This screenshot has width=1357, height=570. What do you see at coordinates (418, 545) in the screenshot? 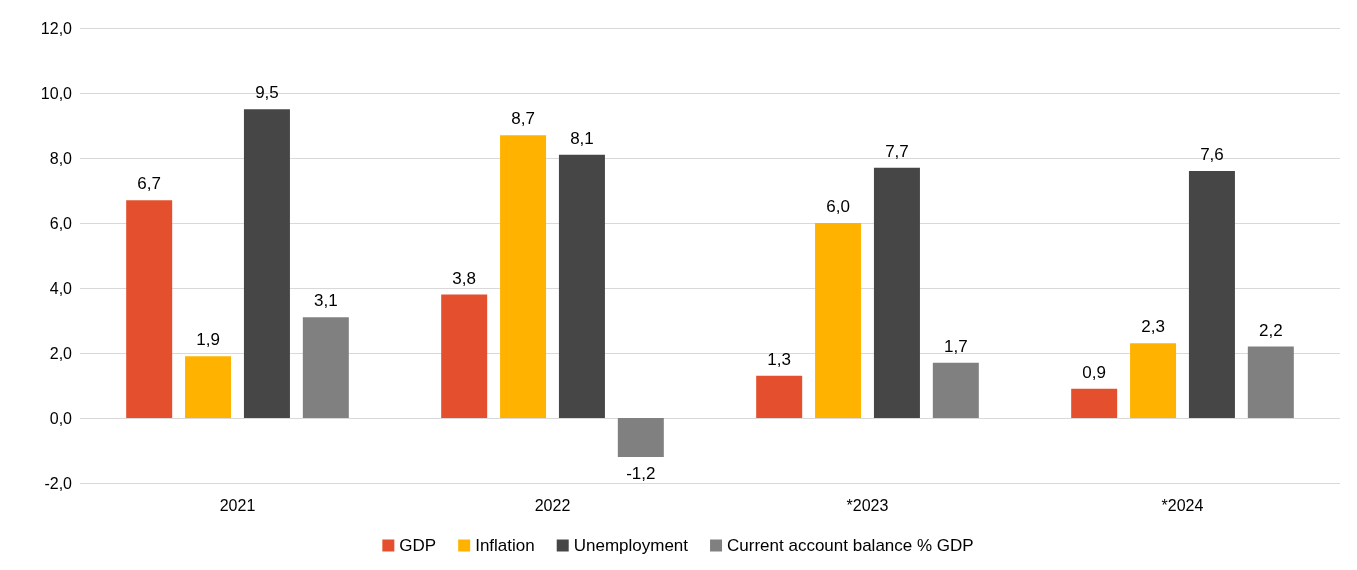
I see `legend-label: GDP` at bounding box center [418, 545].